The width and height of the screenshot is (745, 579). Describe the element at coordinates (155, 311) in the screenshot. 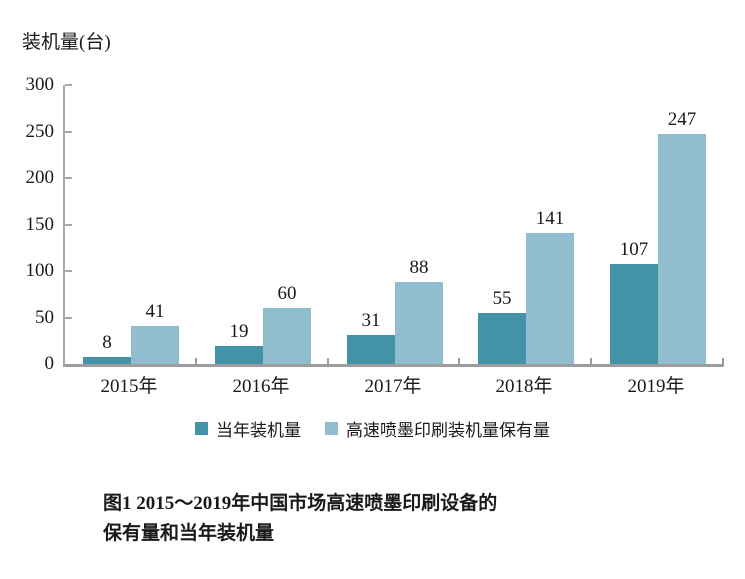

I see `bar-value-label-2015年-series1: 41` at that location.